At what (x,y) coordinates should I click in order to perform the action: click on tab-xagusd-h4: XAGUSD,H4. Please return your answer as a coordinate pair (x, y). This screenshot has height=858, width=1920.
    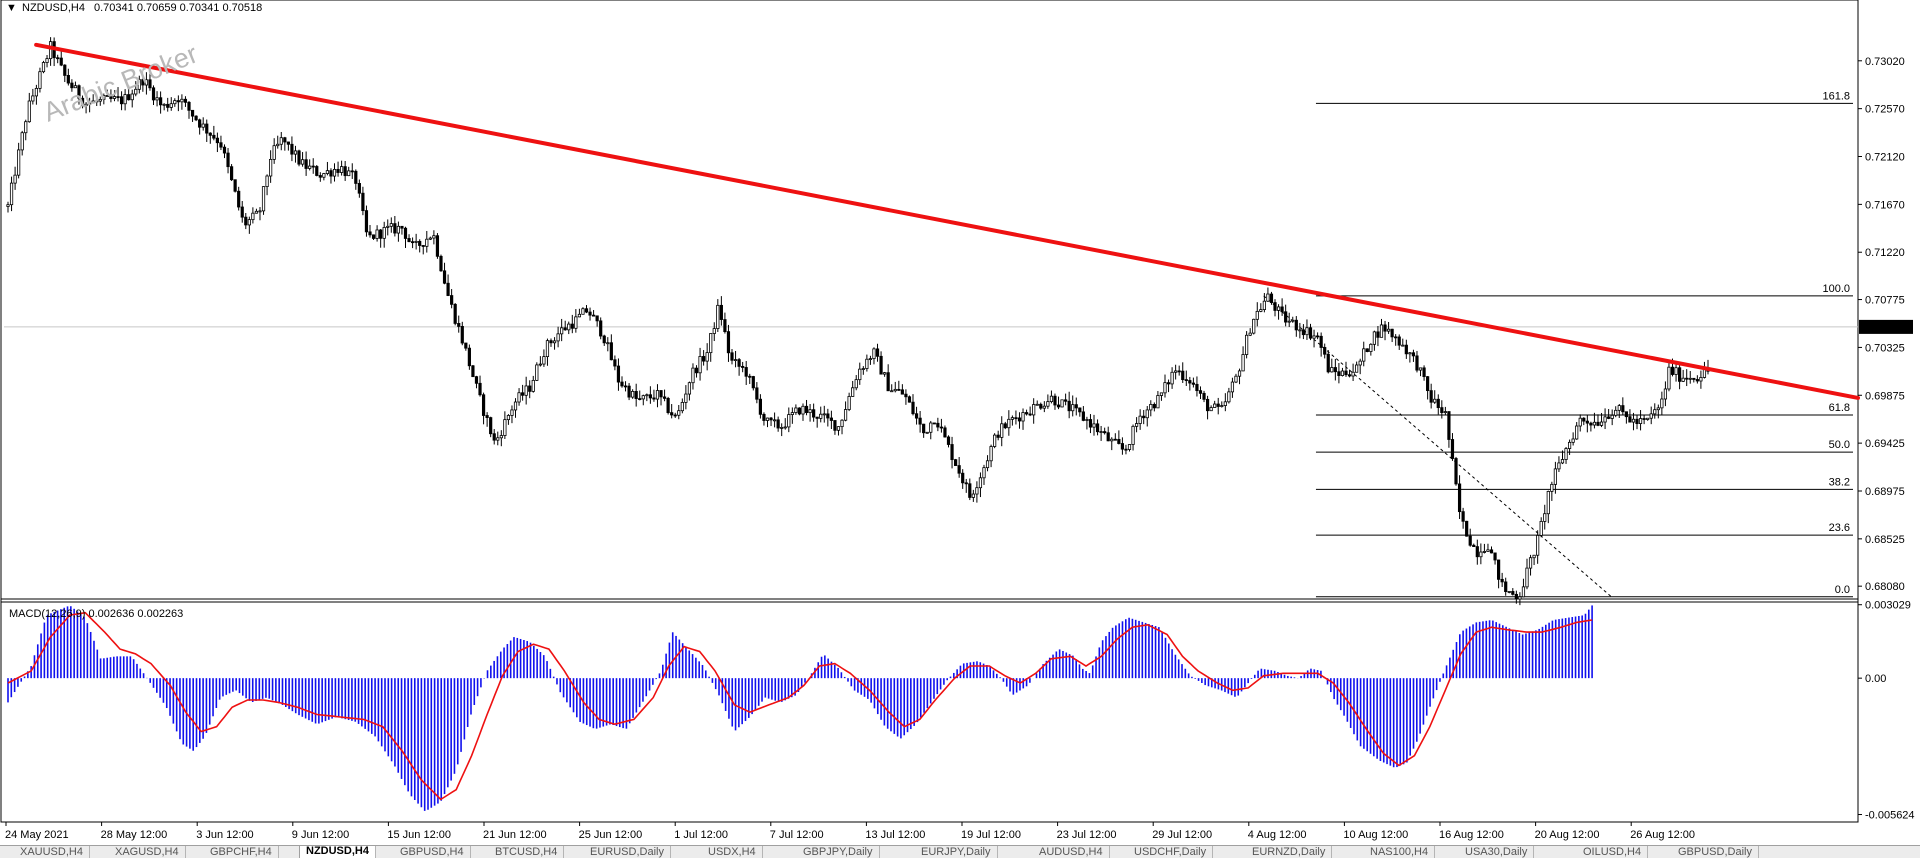
    Looking at the image, I should click on (147, 852).